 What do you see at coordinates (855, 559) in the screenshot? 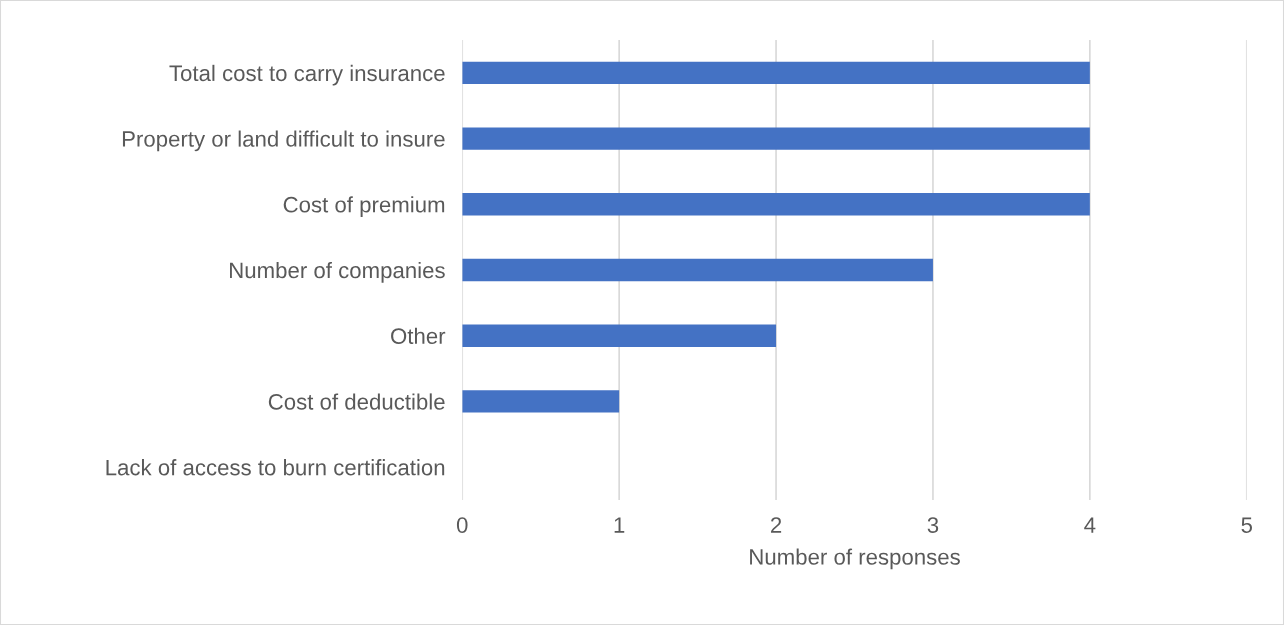
I see `x-axis-title: Number of responses` at bounding box center [855, 559].